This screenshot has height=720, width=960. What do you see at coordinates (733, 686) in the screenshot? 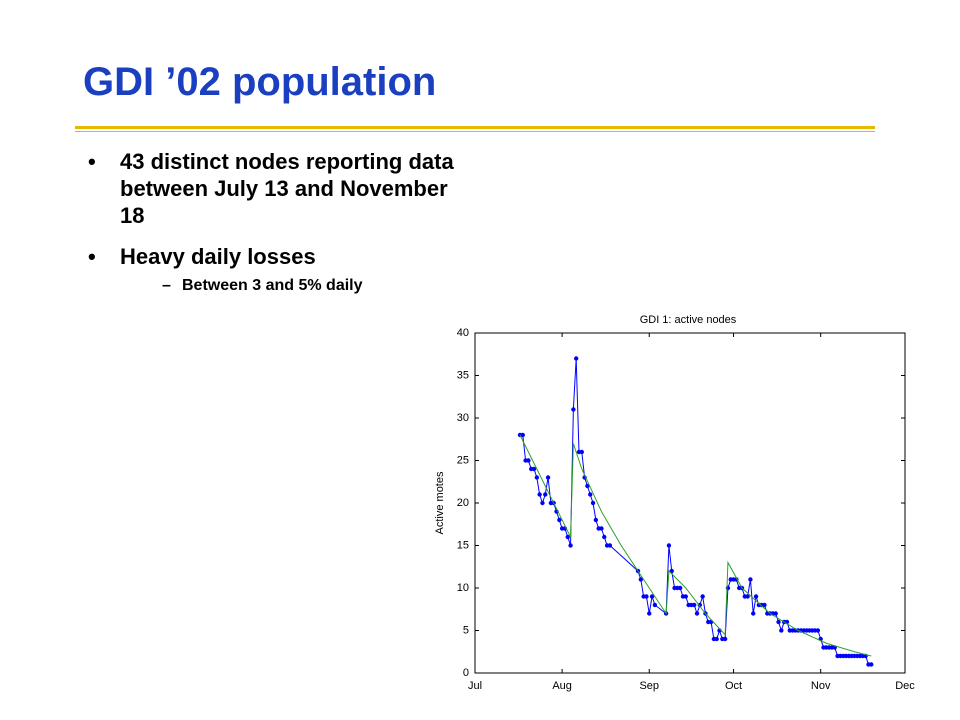
I see `x-tick-label: Oct` at bounding box center [733, 686].